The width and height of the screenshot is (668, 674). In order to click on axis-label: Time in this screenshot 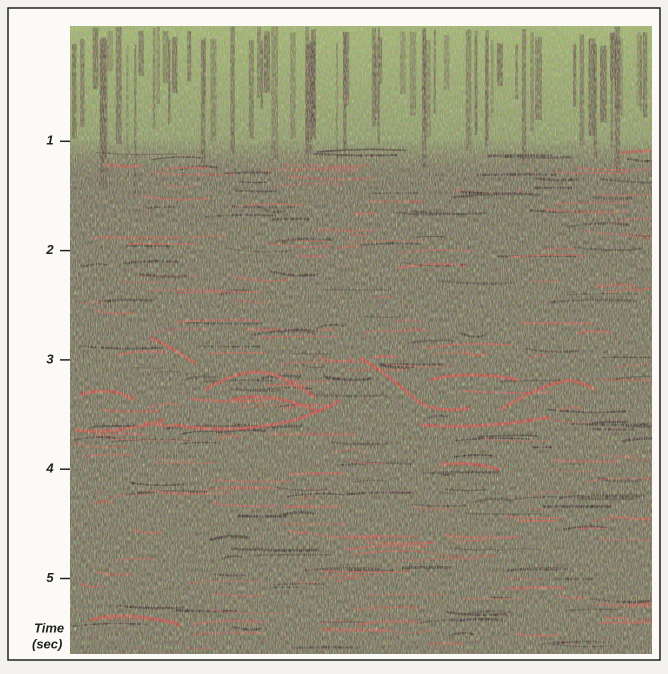, I will do `click(49, 627)`.